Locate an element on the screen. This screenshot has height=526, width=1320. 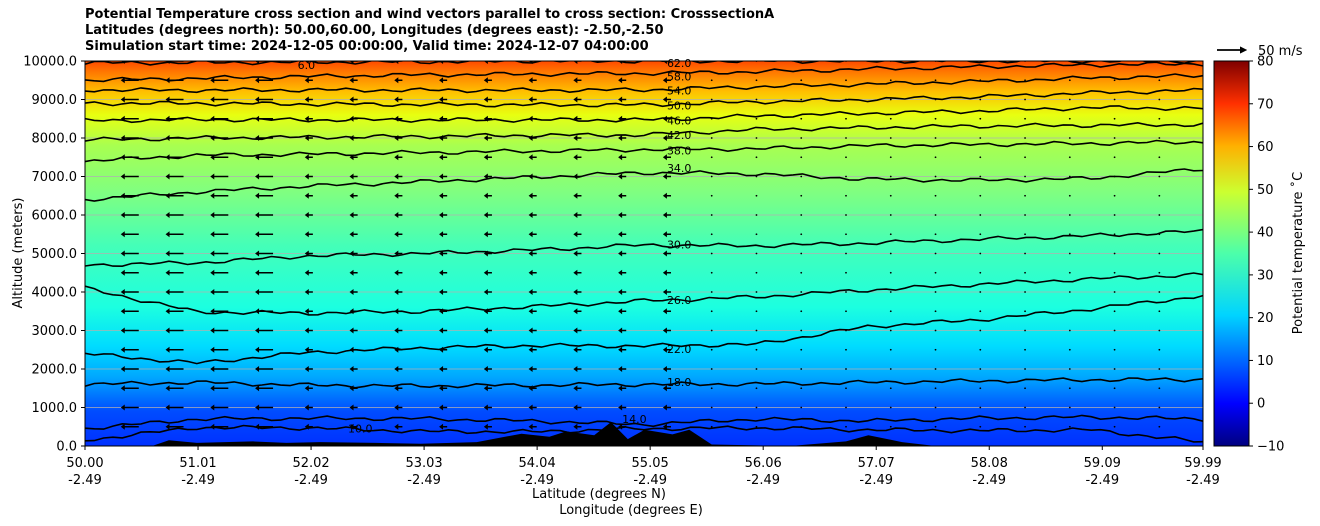
x-axis-label-latitude: Latitude (degrees N) is located at coordinates (599, 494).